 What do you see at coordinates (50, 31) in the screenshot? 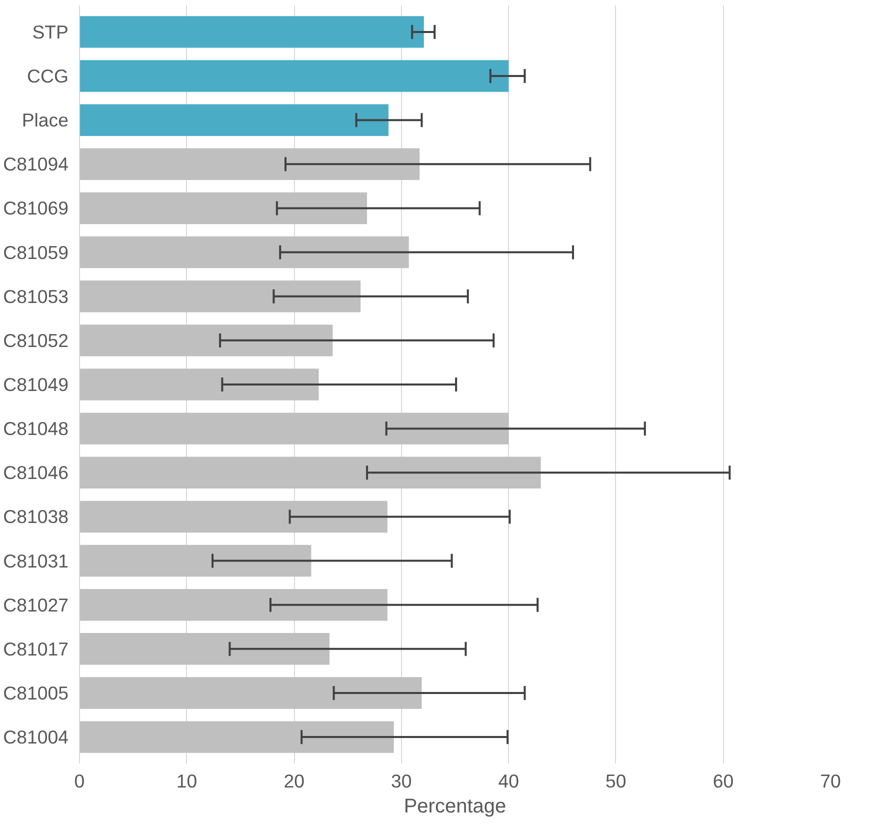
I see `y-tick-label: STP` at bounding box center [50, 31].